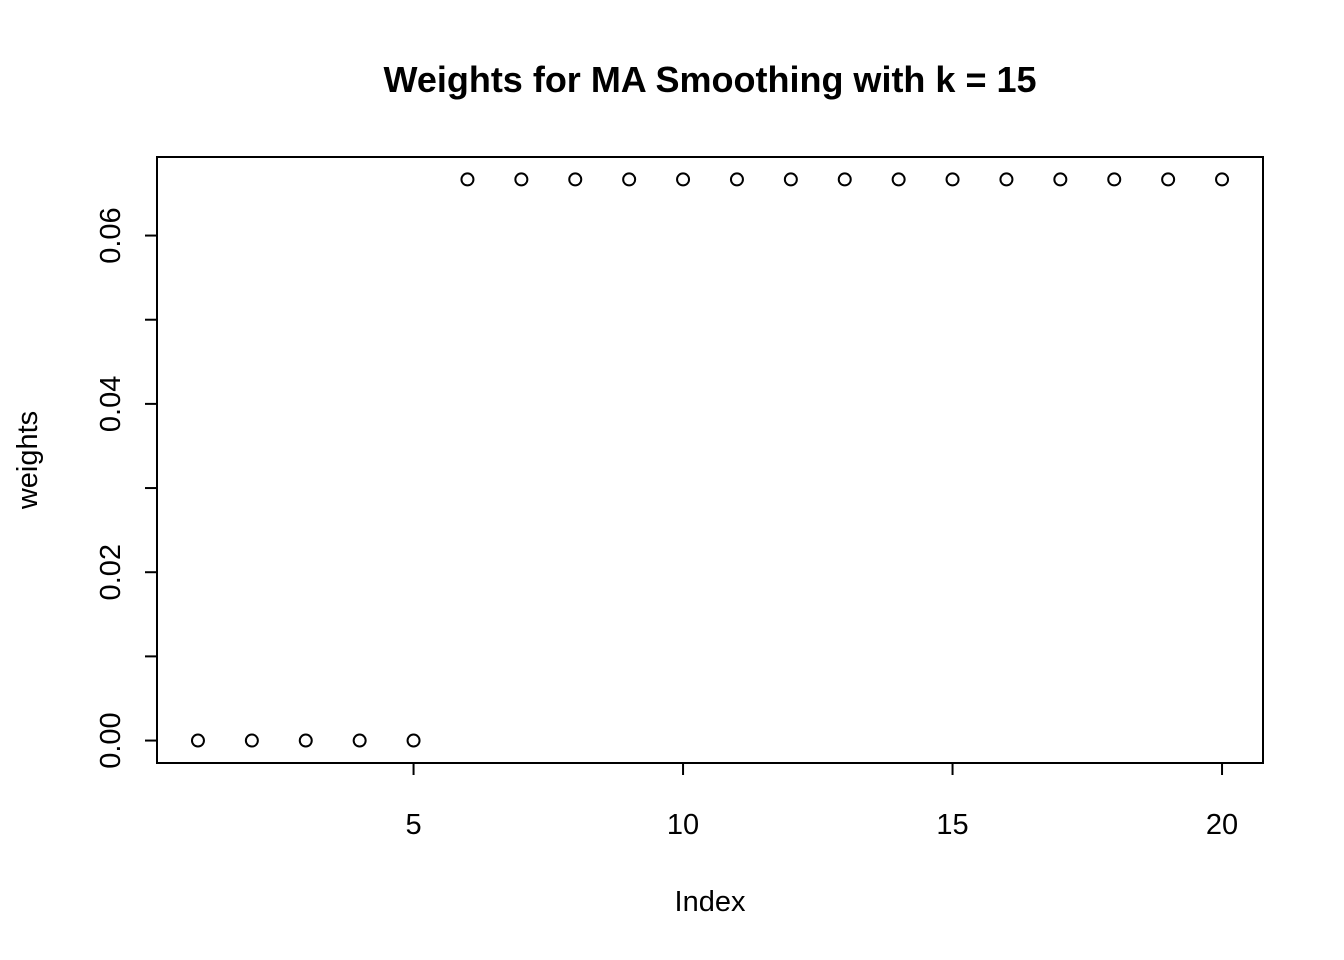 The height and width of the screenshot is (960, 1344). What do you see at coordinates (413, 825) in the screenshot?
I see `x-tick-label: 5` at bounding box center [413, 825].